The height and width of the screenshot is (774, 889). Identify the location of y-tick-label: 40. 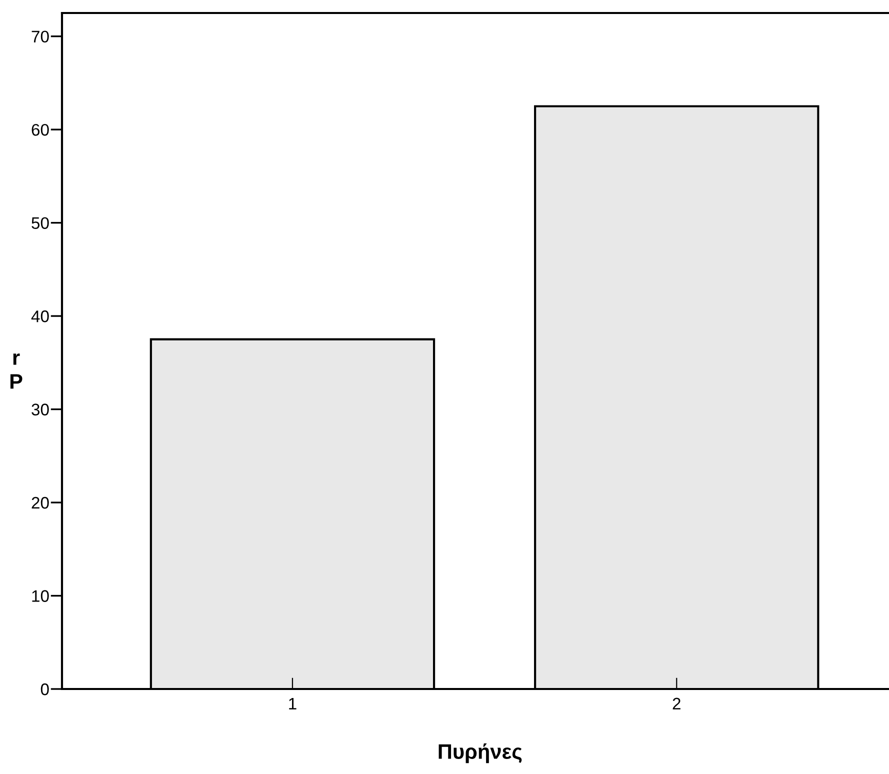
(40, 316).